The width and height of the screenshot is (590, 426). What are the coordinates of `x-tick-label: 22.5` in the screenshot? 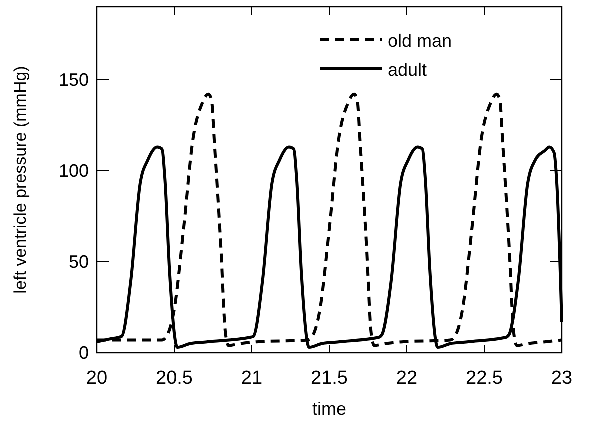 It's located at (484, 378).